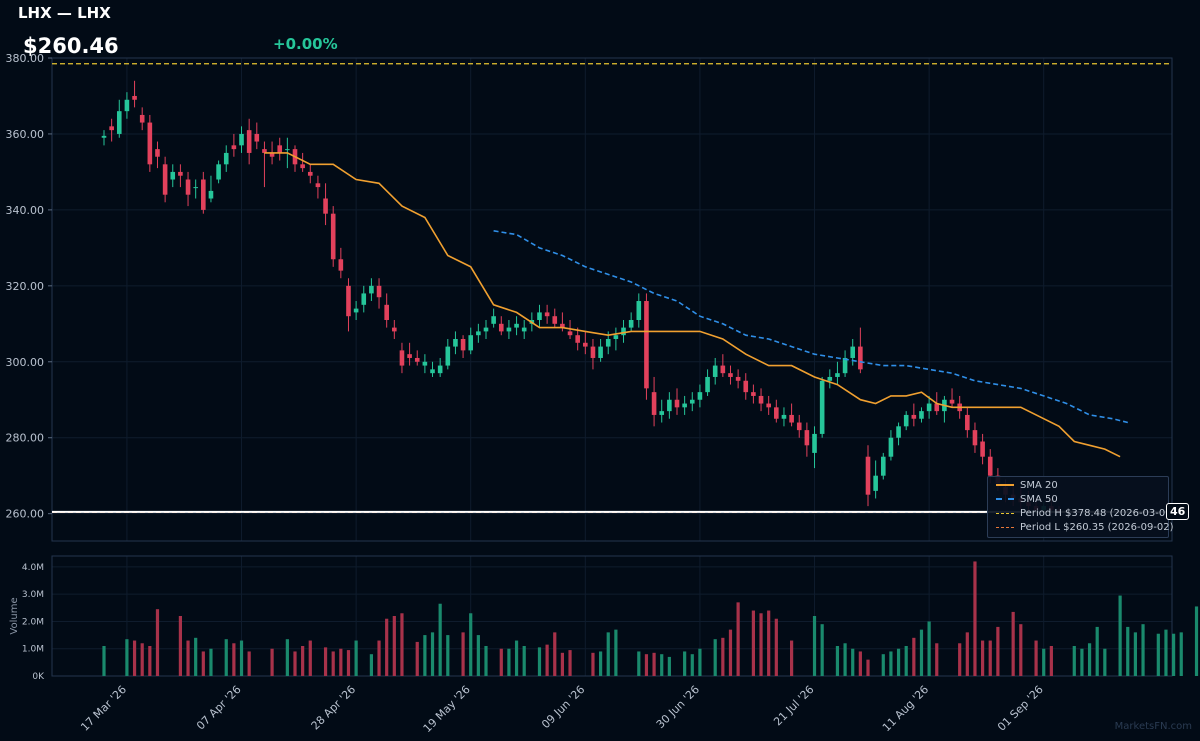 Image resolution: width=1200 pixels, height=741 pixels. I want to click on x-tick-label: 01 Sep '26, so click(1020, 708).